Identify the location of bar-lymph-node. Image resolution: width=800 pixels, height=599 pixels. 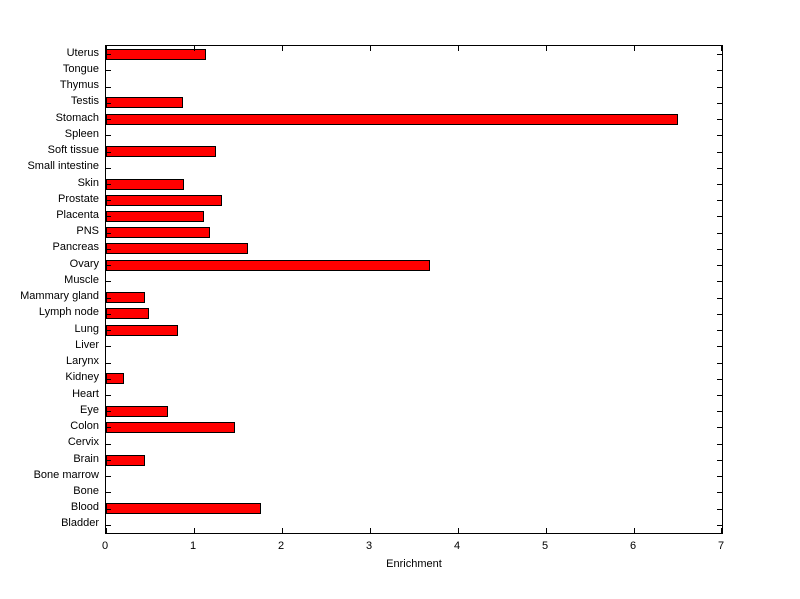
(128, 314).